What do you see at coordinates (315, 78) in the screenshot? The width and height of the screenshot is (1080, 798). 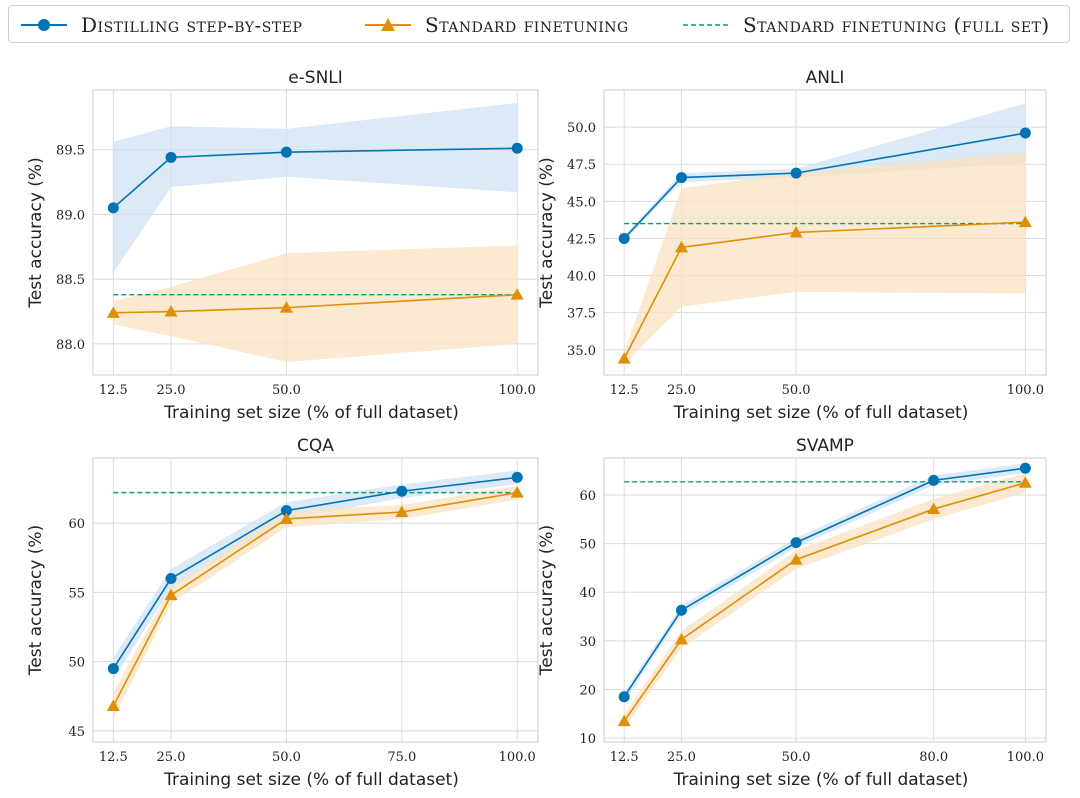 I see `chart-title: e-SNLI` at bounding box center [315, 78].